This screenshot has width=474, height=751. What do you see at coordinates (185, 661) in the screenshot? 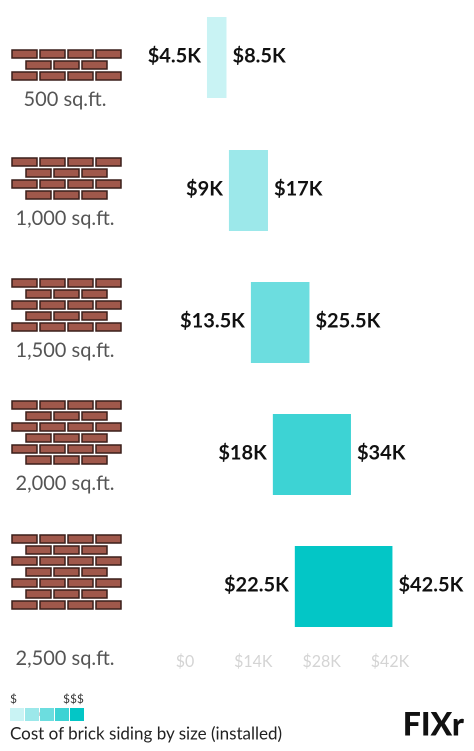
I see `x-tick-label: $0` at bounding box center [185, 661].